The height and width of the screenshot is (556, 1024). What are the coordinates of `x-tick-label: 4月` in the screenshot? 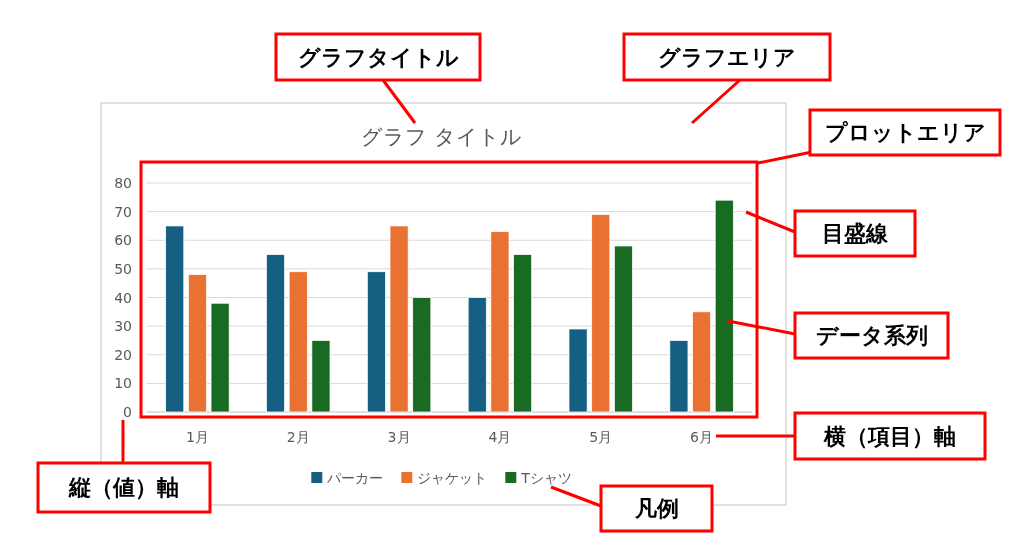 It's located at (500, 437).